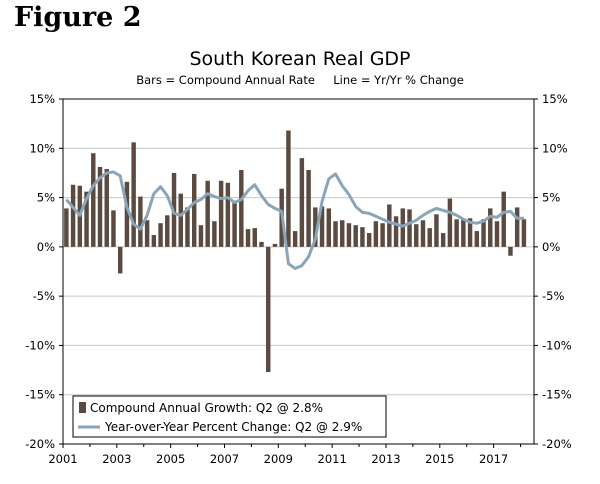 The width and height of the screenshot is (600, 484). I want to click on bar-2011Q4, so click(355, 236).